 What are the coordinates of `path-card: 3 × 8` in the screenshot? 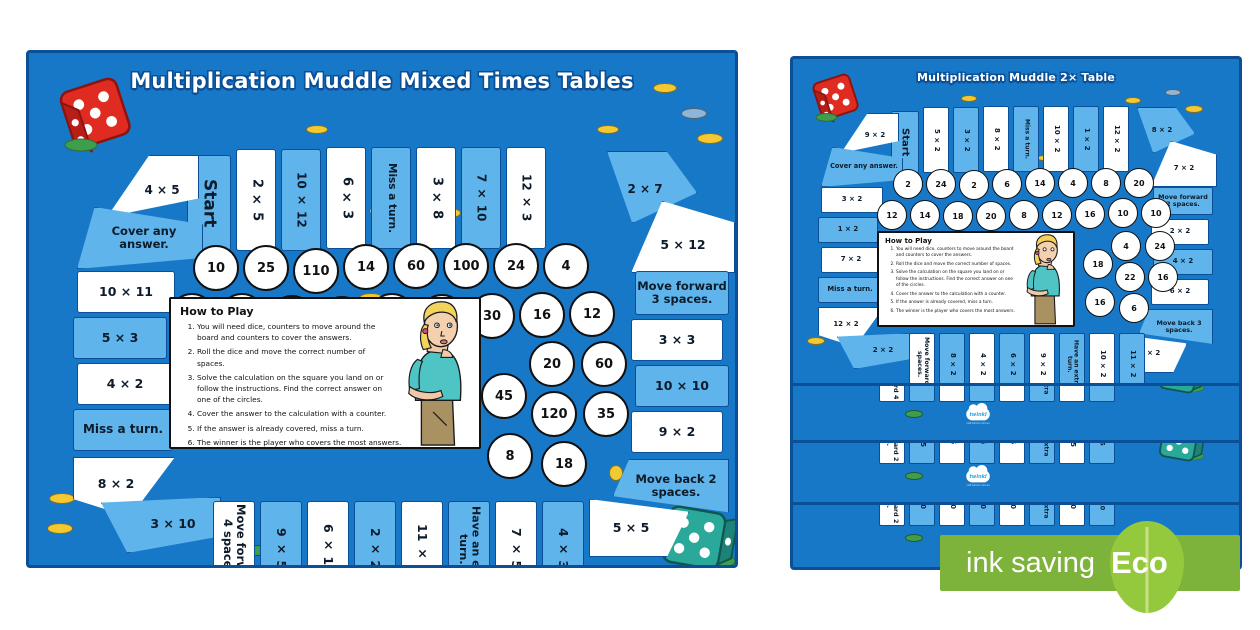 It's located at (436, 198).